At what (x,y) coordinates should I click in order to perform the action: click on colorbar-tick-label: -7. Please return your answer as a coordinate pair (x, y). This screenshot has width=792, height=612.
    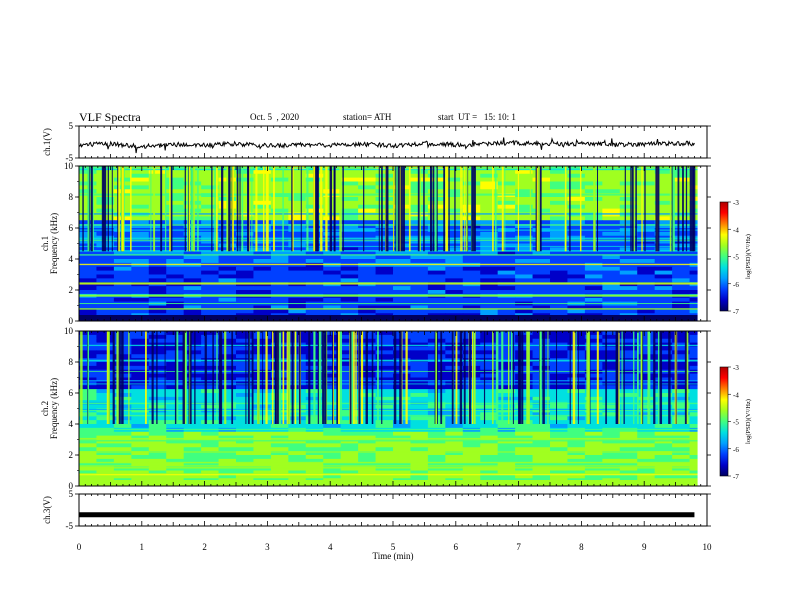
    Looking at the image, I should click on (736, 312).